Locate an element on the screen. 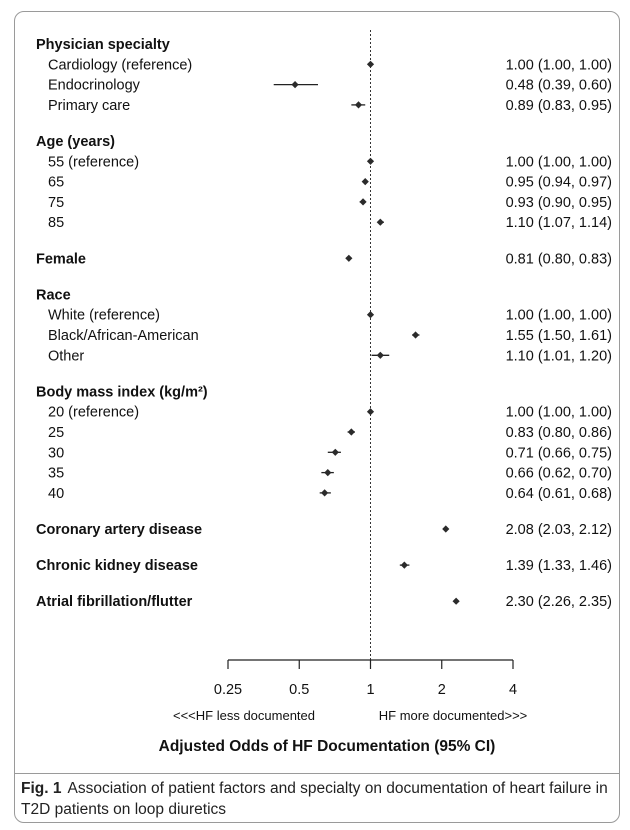  estimate-g3-r1 is located at coordinates (415, 335).